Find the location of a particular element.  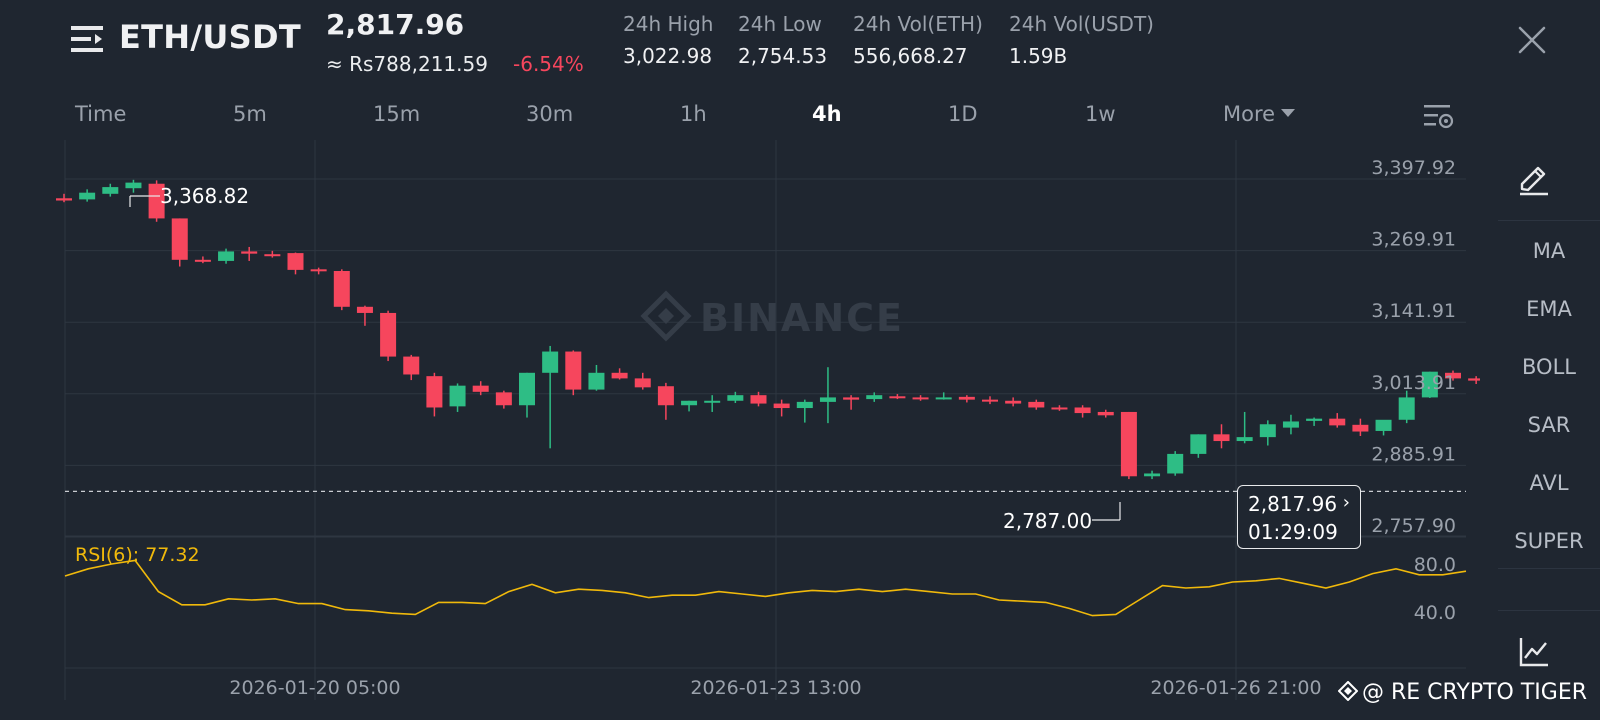

indicator-super: SUPER is located at coordinates (1549, 541).